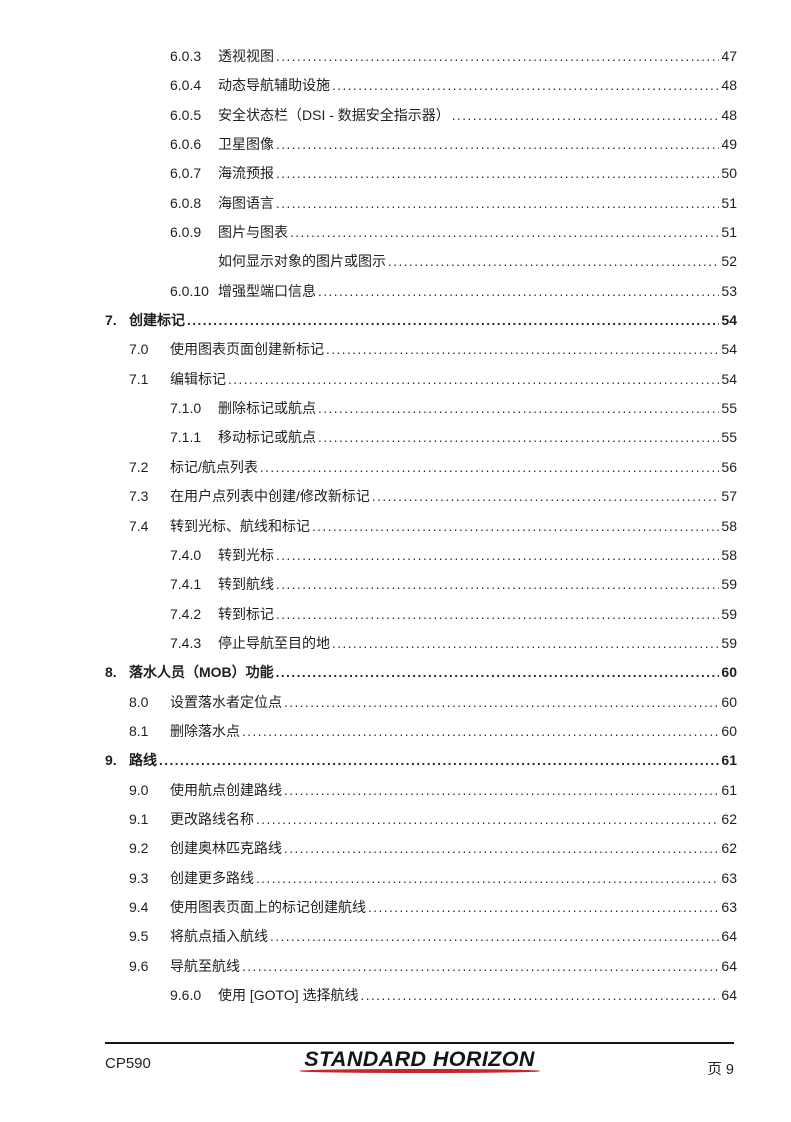 This screenshot has width=791, height=1122. What do you see at coordinates (270, 496) in the screenshot?
I see `toc-entry-title: 在用户点列表中创建/修改新标记` at bounding box center [270, 496].